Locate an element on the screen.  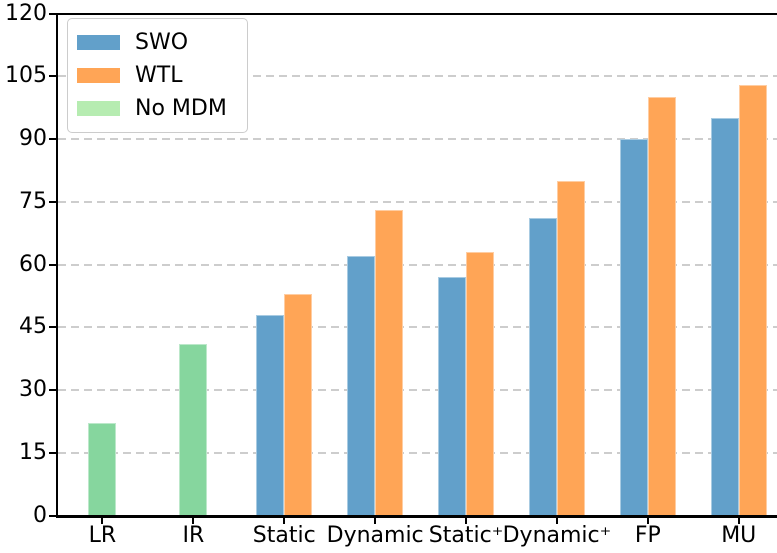
xtick-mark-lr is located at coordinates (102, 520).